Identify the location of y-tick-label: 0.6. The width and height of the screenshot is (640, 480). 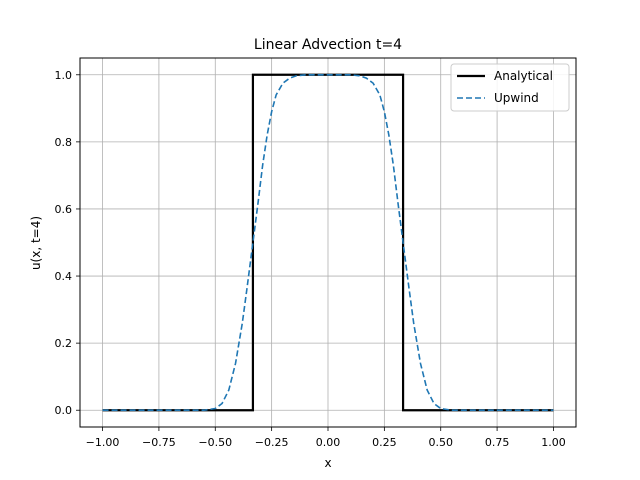
(64, 209).